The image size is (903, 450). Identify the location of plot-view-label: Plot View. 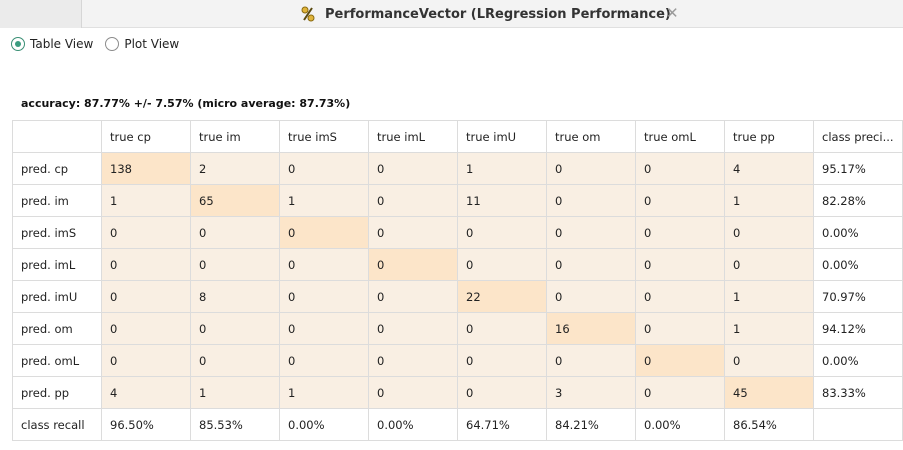
(152, 44).